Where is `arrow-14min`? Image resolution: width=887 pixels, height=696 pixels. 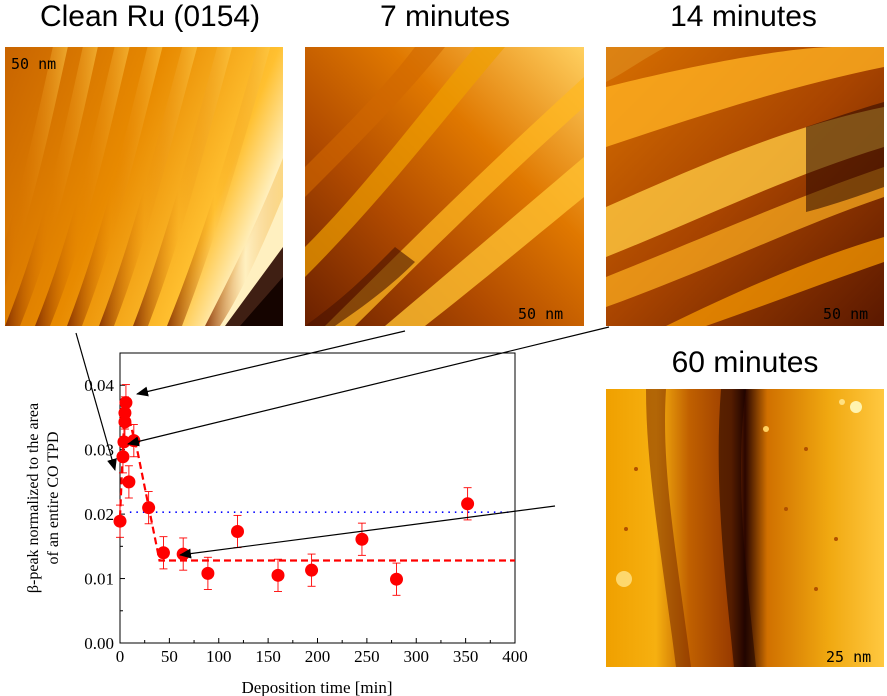
arrow-14min is located at coordinates (368, 385).